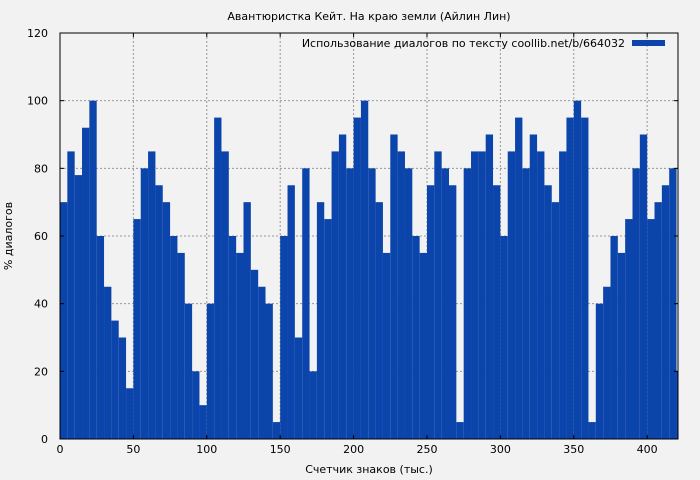  Describe the element at coordinates (41, 236) in the screenshot. I see `y-tick-label: 60` at that location.